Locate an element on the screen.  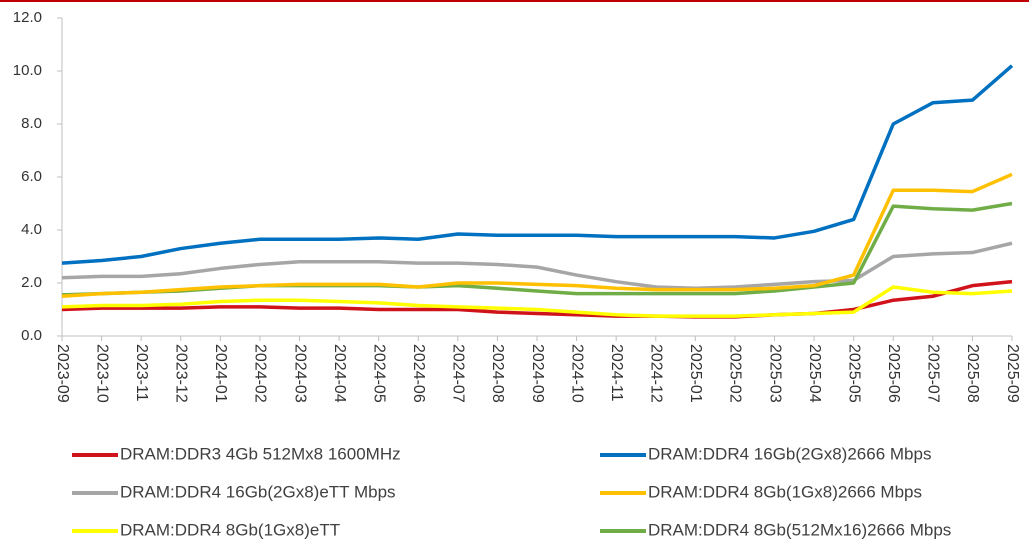
x-tick-label: 2024-11 is located at coordinates (616, 373).